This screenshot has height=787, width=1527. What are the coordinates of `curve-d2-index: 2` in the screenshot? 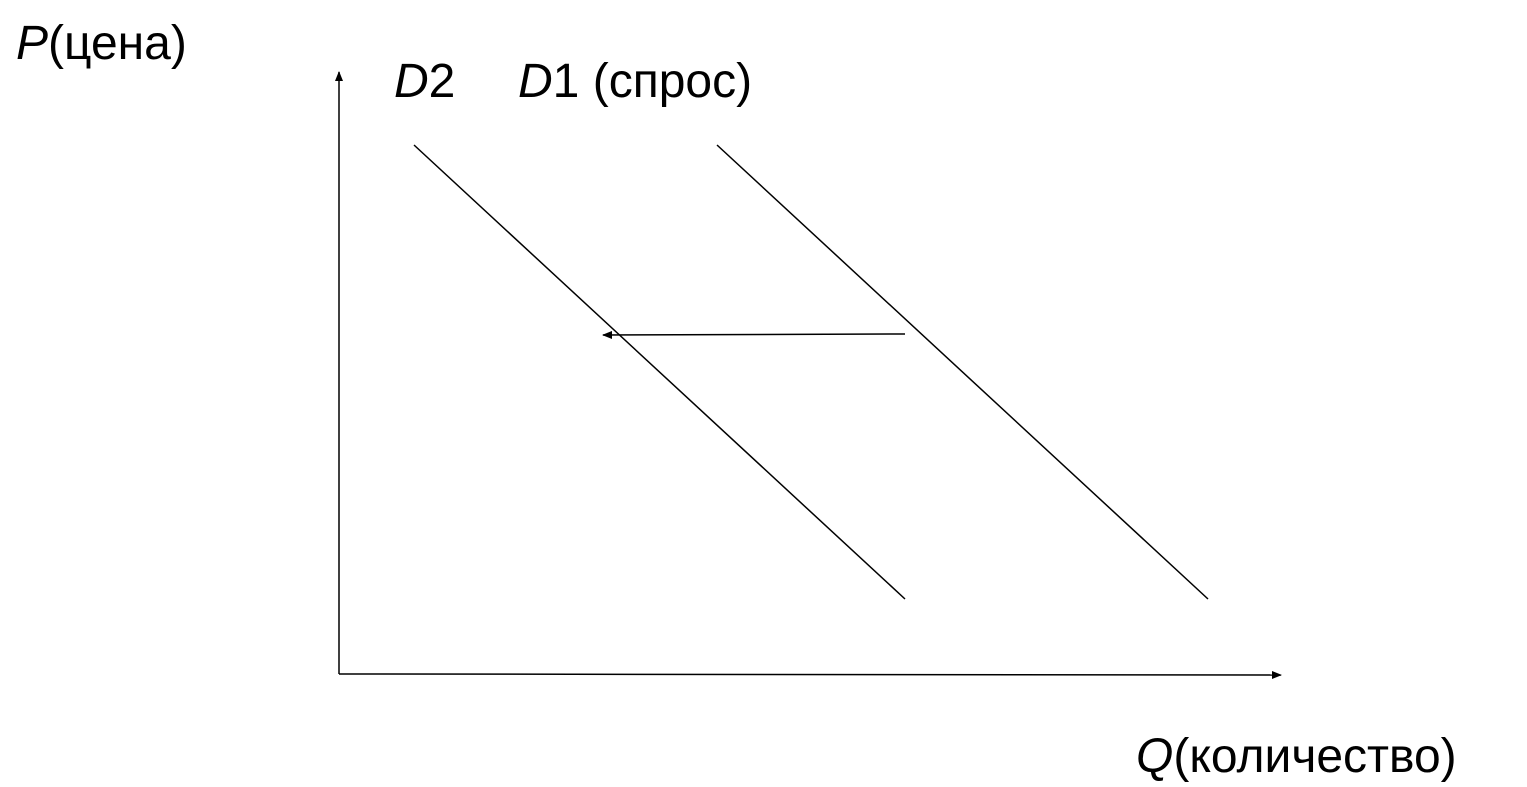 It's located at (442, 81).